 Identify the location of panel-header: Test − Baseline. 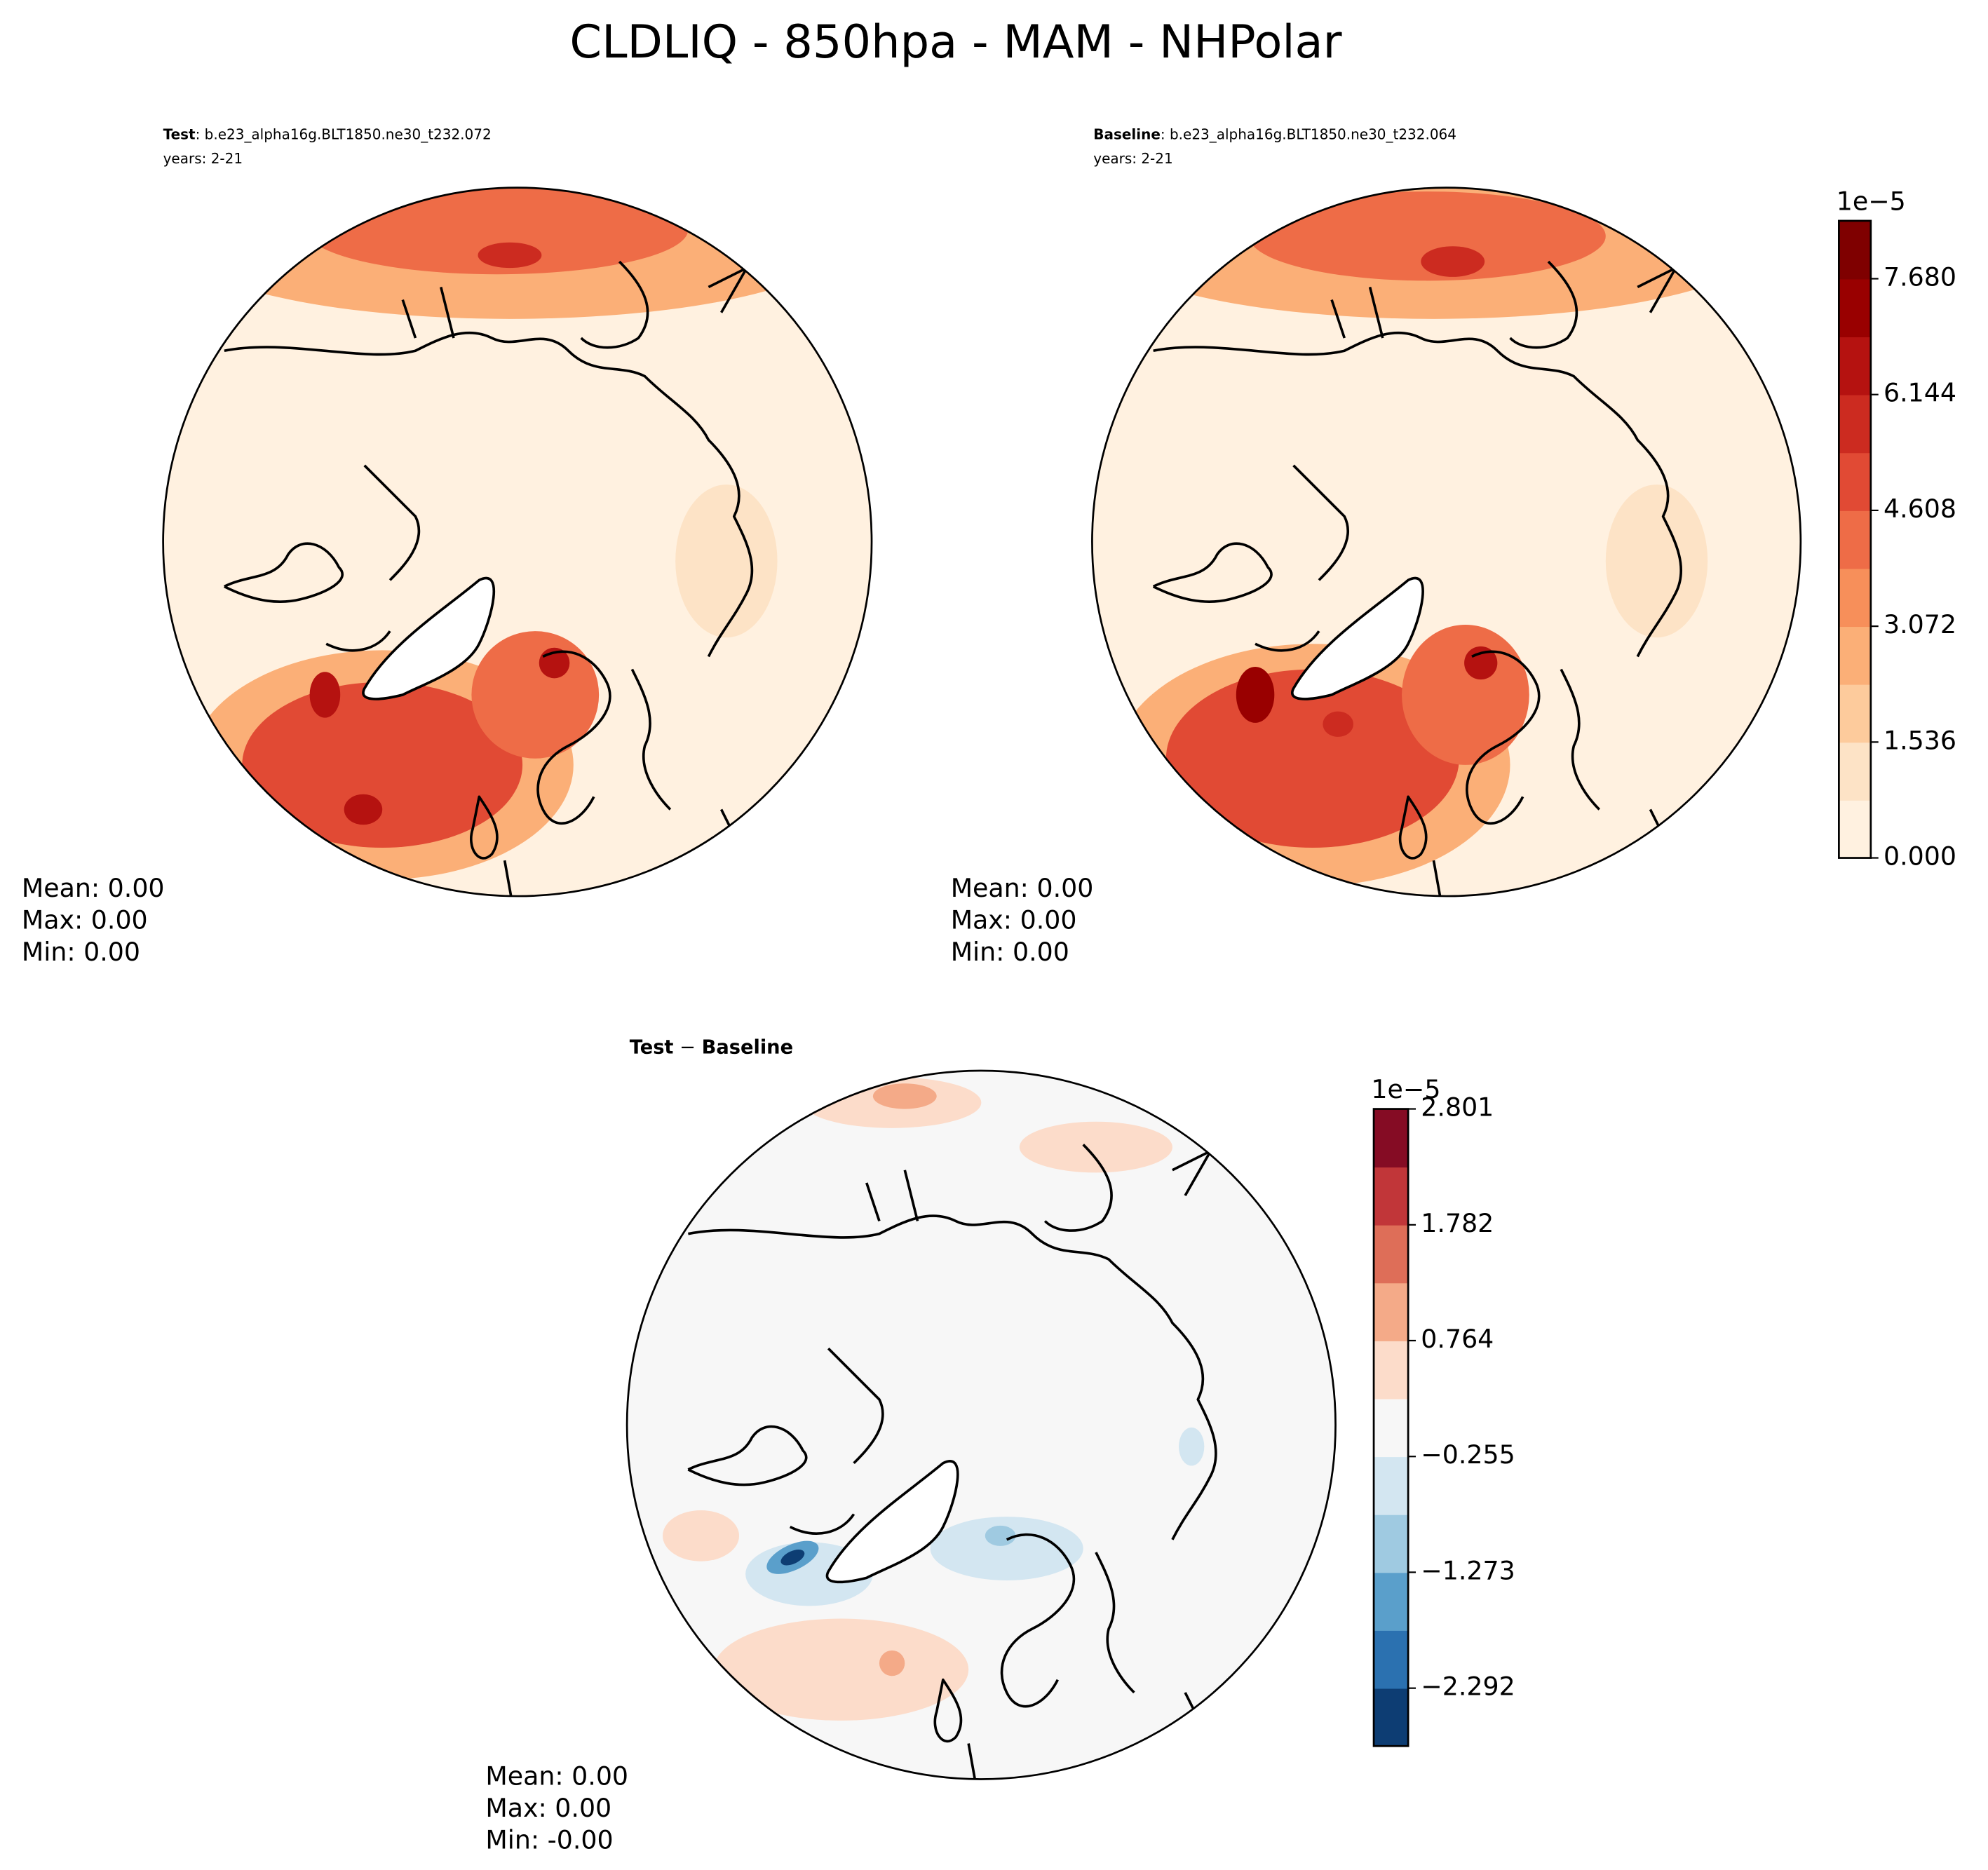
(712, 1047).